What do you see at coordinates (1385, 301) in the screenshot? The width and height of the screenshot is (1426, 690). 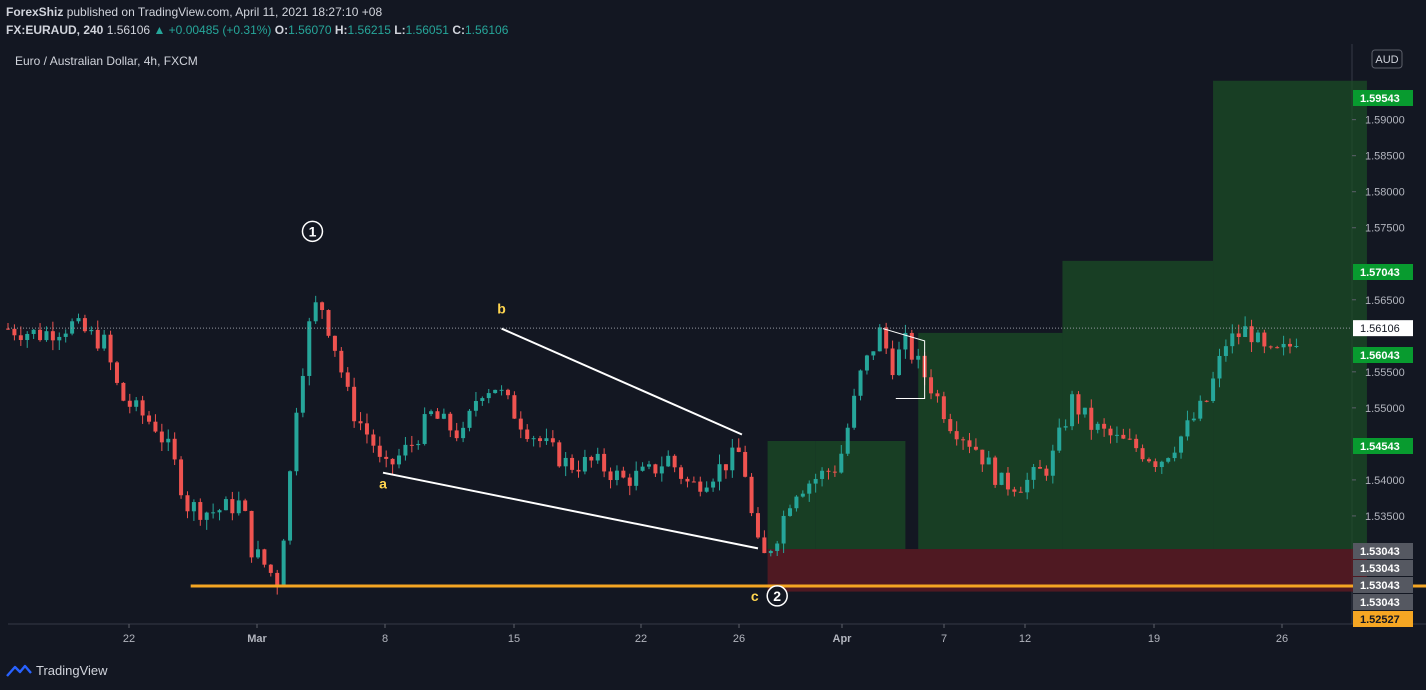 I see `y-tick-label-4: 1.56500` at bounding box center [1385, 301].